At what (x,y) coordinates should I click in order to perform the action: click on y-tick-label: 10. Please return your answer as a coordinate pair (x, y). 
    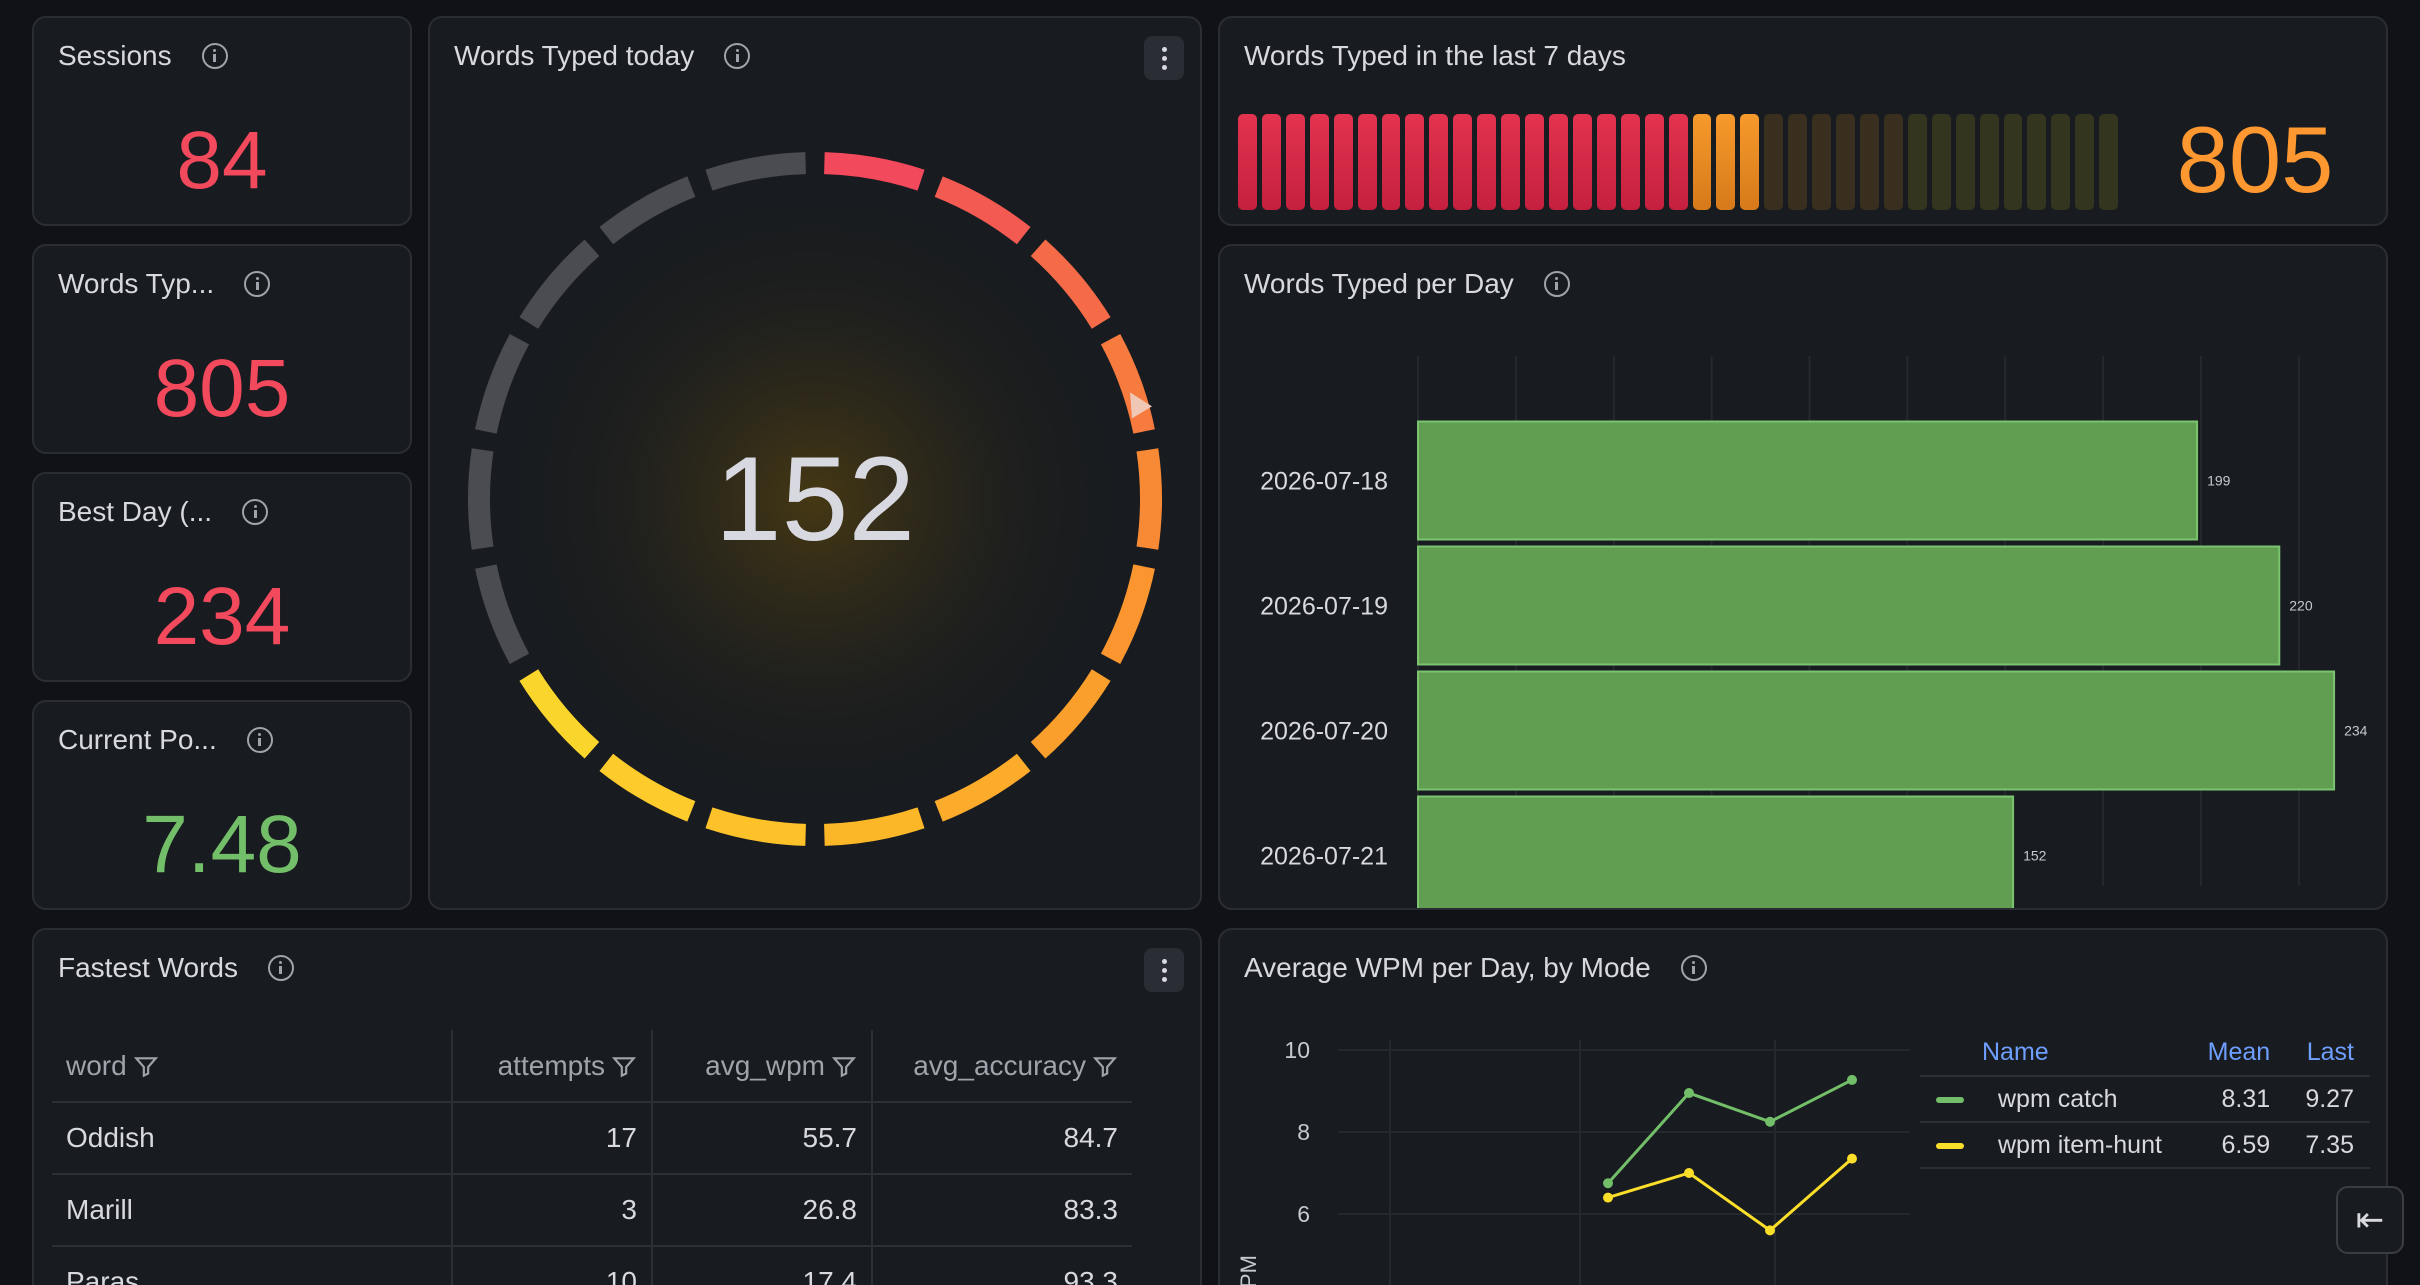
    Looking at the image, I should click on (1297, 1050).